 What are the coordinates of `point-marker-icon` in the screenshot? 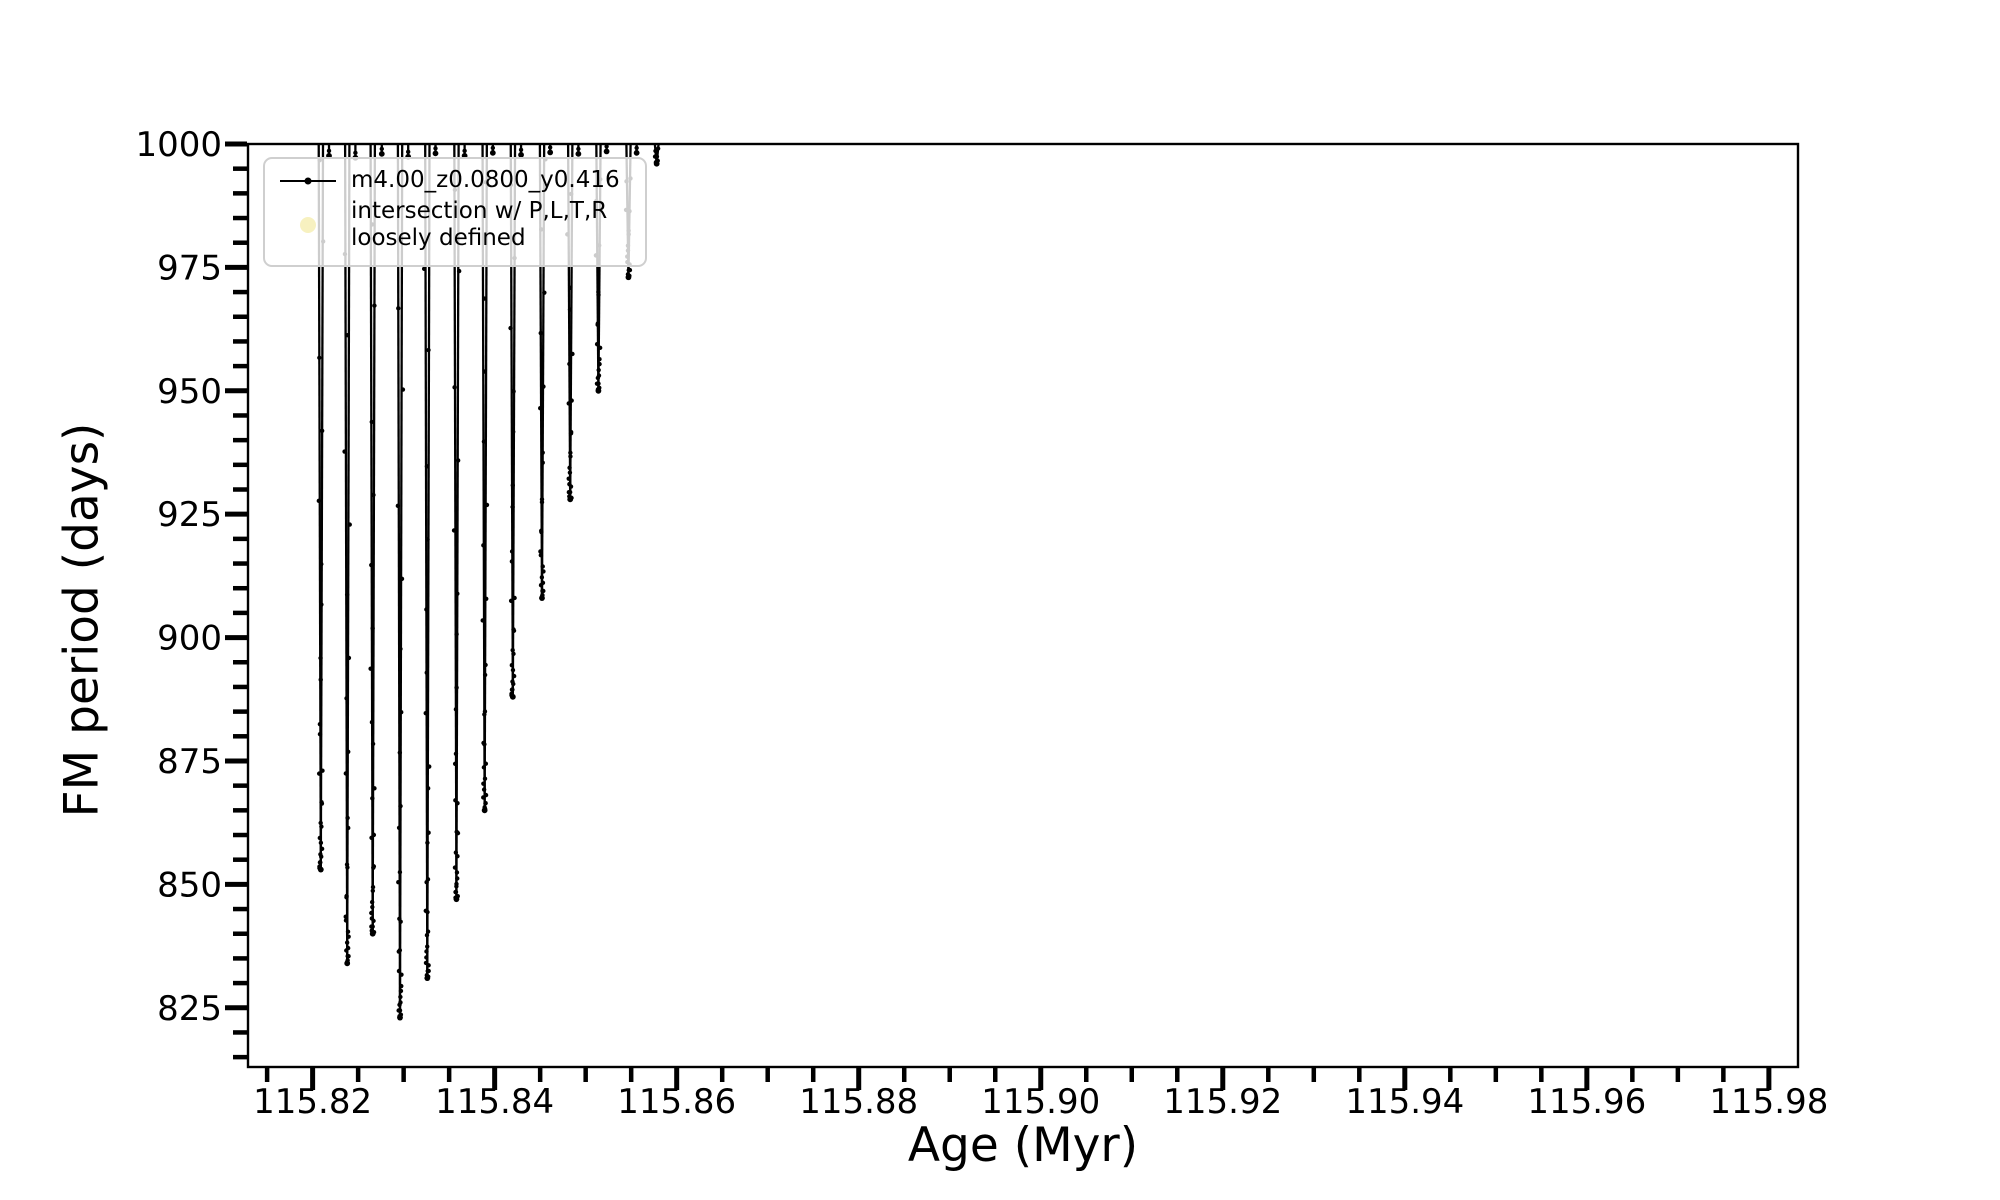 It's located at (308, 181).